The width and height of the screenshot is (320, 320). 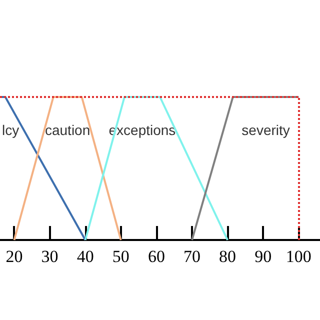 I want to click on x-tick-label: 70, so click(x=192, y=256).